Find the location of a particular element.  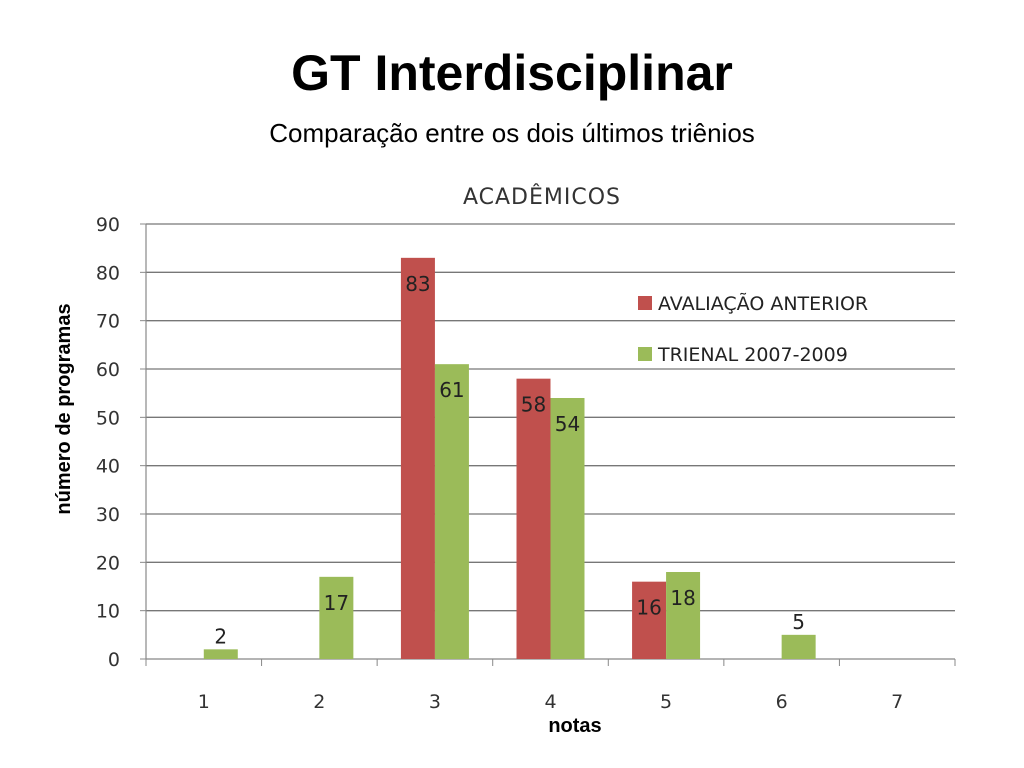

data-label: 18 is located at coordinates (682, 598).